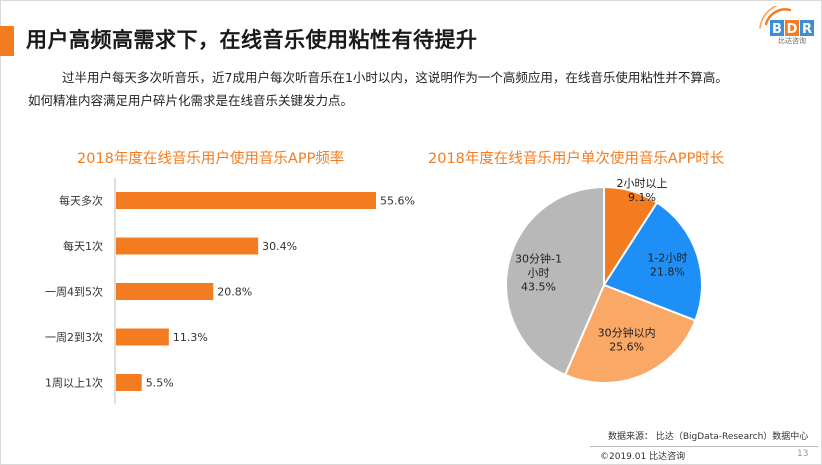 This screenshot has width=822, height=465. What do you see at coordinates (7, 41) in the screenshot?
I see `title-accent-bar` at bounding box center [7, 41].